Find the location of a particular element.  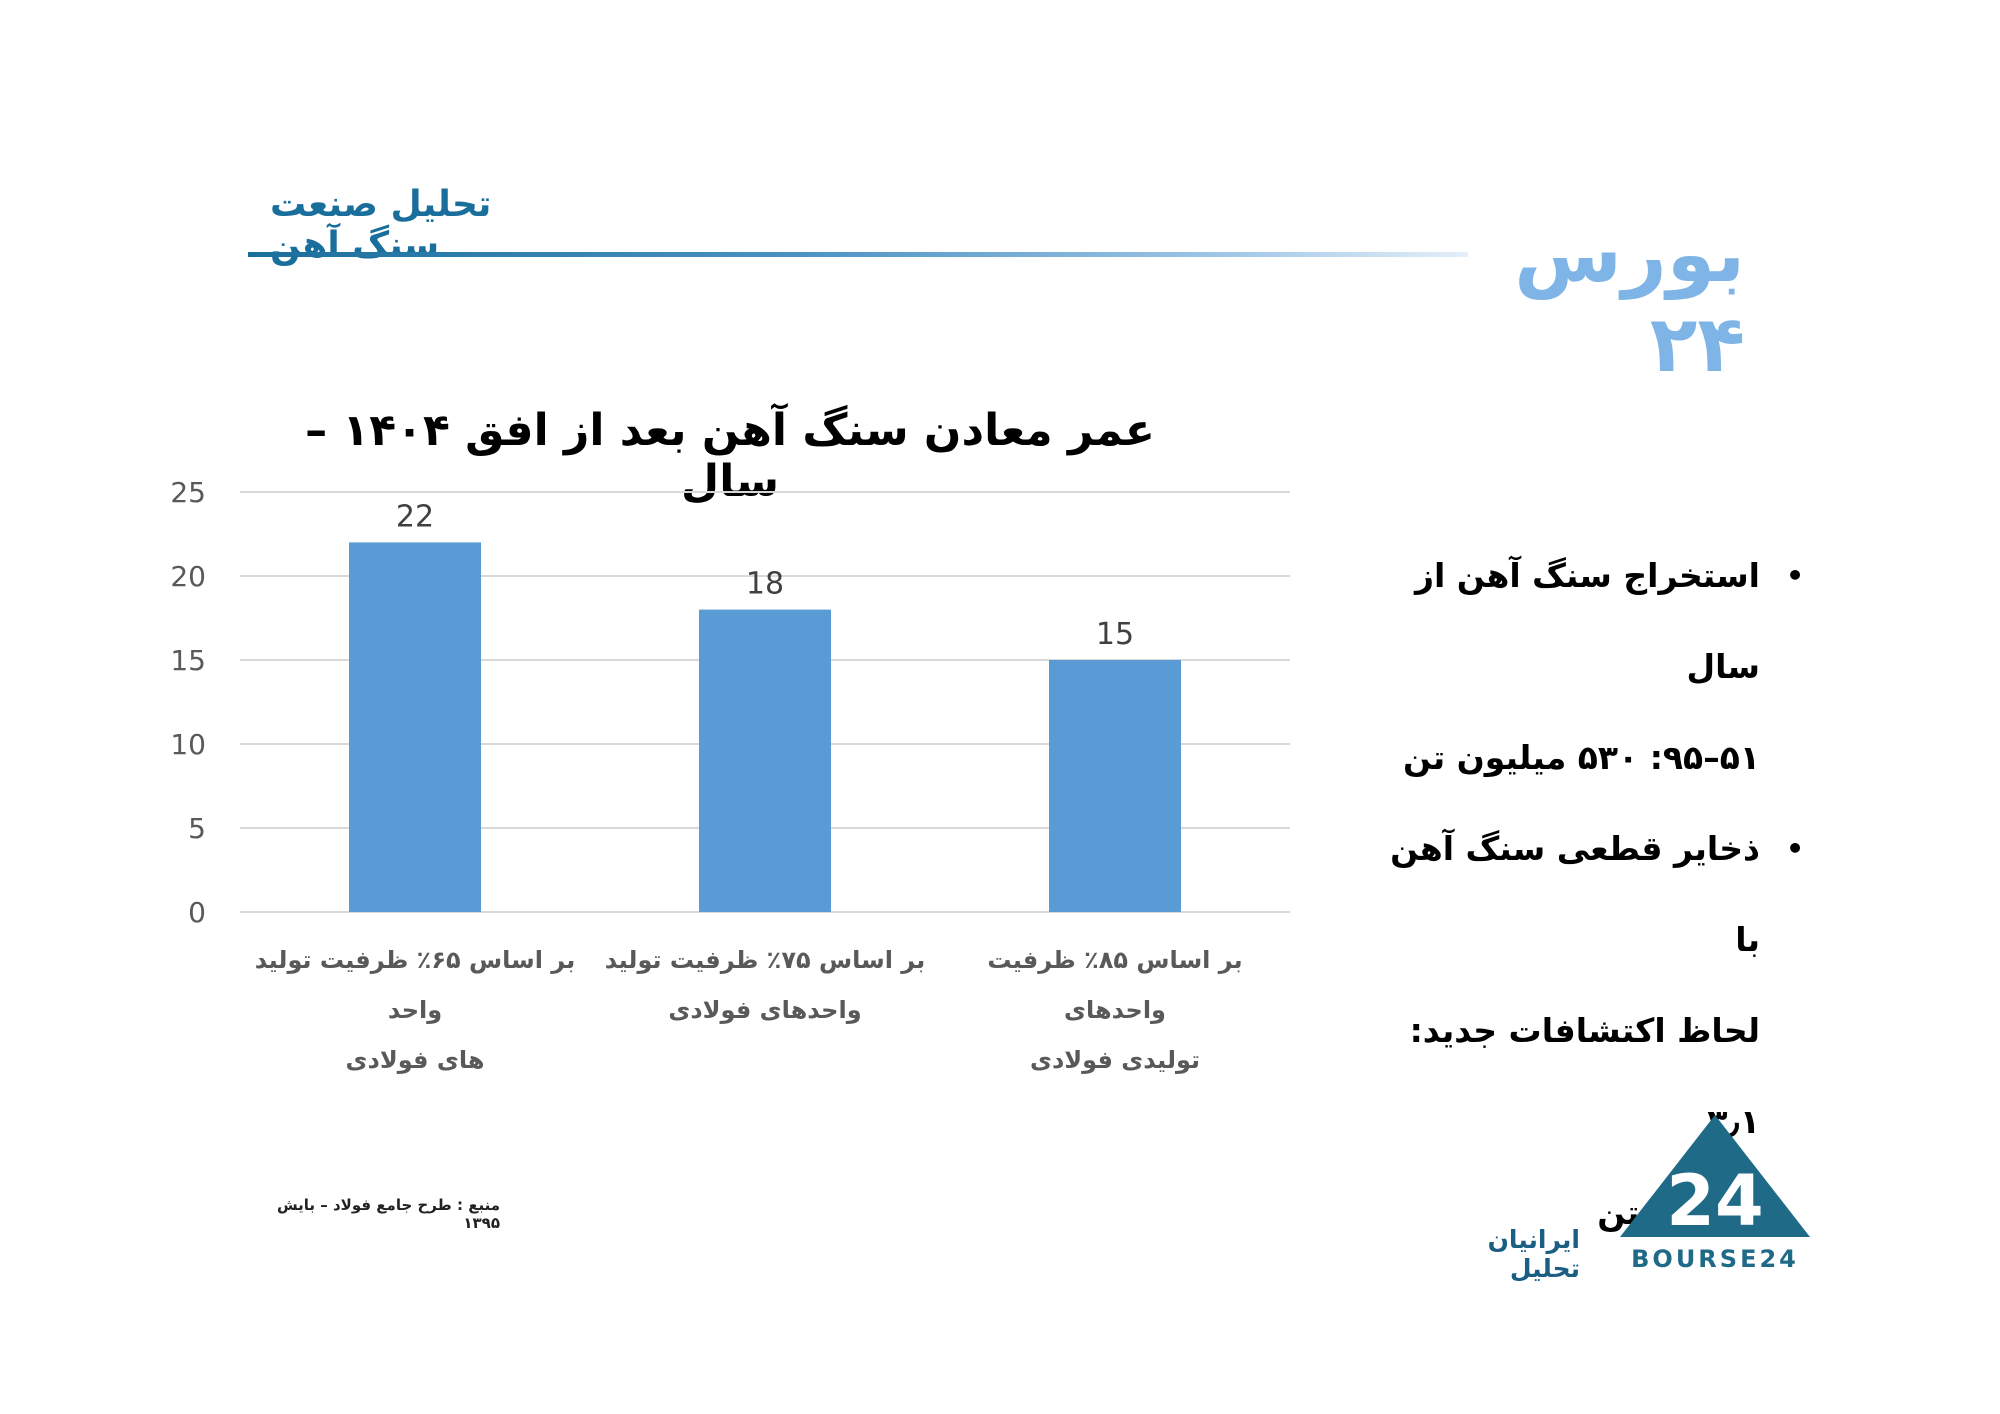

x-category-label-line: بر اساس ۷۵٪ ظرفیت تولید is located at coordinates (765, 960).